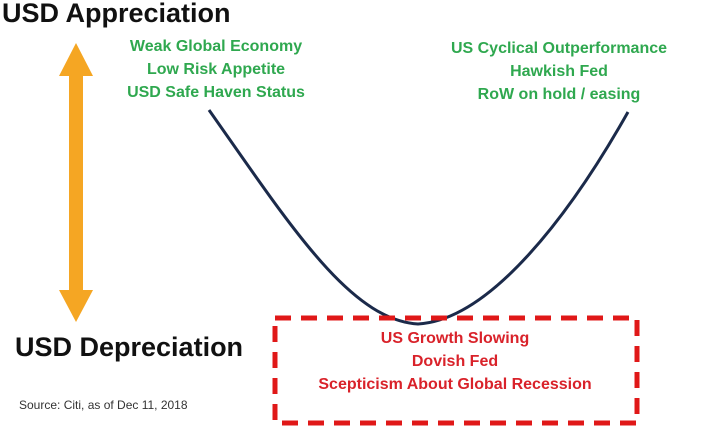  Describe the element at coordinates (216, 46) in the screenshot. I see `left-scenario-line: Weak Global Economy` at that location.